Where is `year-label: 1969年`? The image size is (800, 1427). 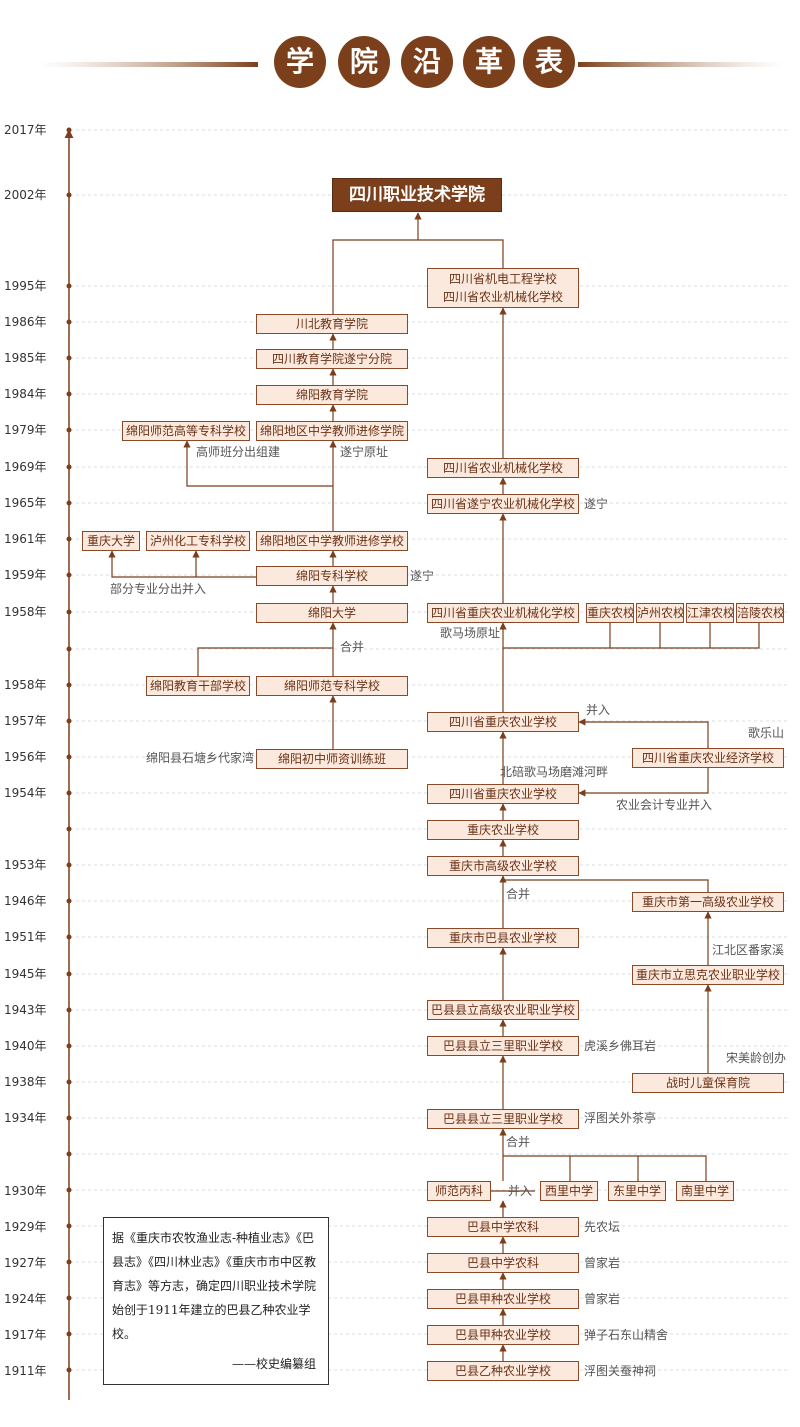
year-label: 1969年 is located at coordinates (25, 467).